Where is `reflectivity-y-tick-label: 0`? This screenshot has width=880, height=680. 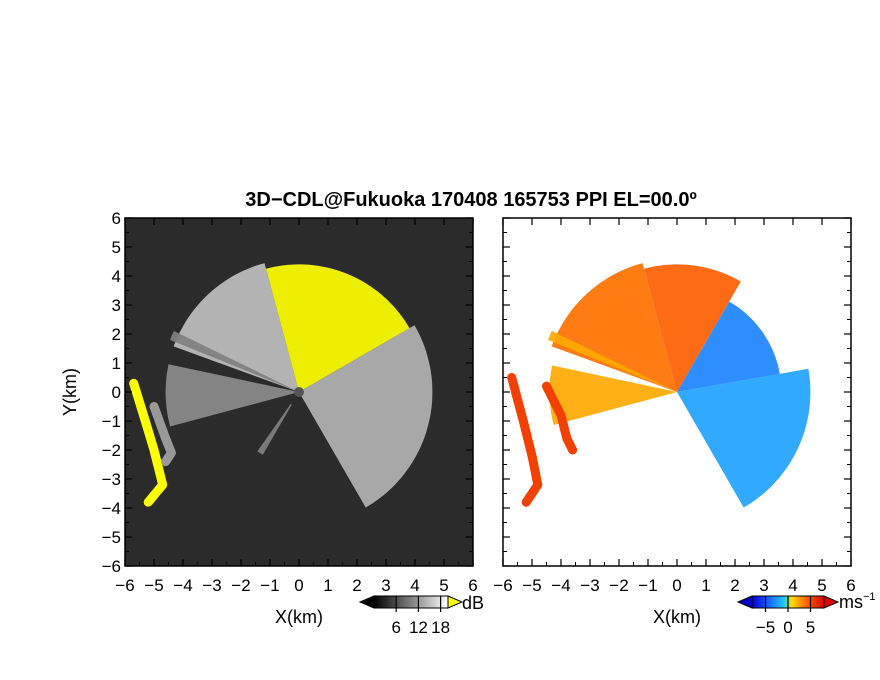 reflectivity-y-tick-label: 0 is located at coordinates (116, 392).